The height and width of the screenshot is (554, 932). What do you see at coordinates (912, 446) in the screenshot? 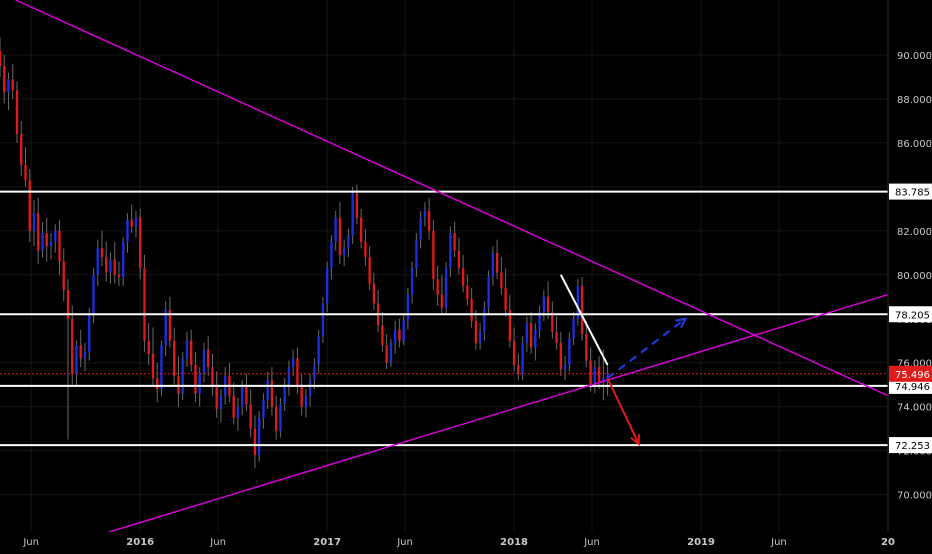
I see `level-tag-label: 72.253` at bounding box center [912, 446].